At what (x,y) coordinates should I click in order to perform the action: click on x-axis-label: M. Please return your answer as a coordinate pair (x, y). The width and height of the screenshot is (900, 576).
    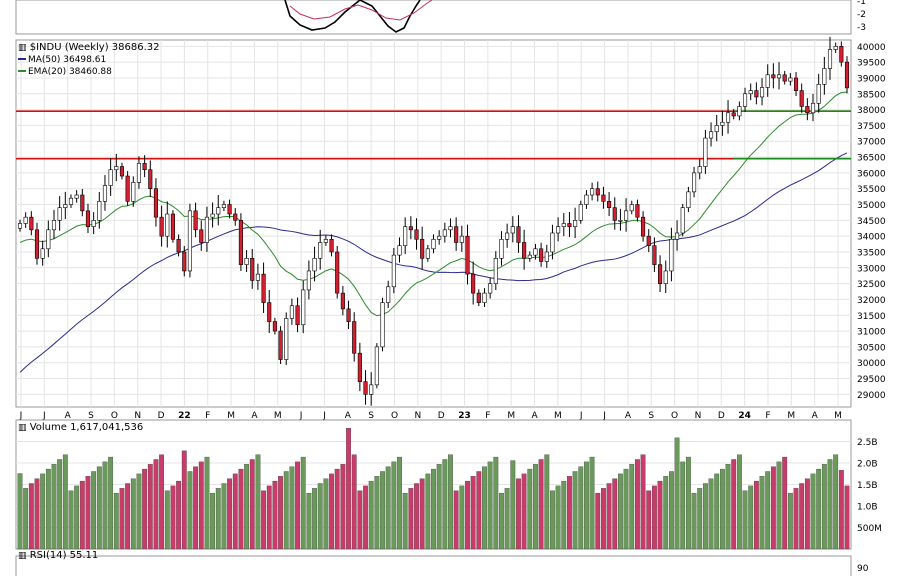
    Looking at the image, I should click on (791, 416).